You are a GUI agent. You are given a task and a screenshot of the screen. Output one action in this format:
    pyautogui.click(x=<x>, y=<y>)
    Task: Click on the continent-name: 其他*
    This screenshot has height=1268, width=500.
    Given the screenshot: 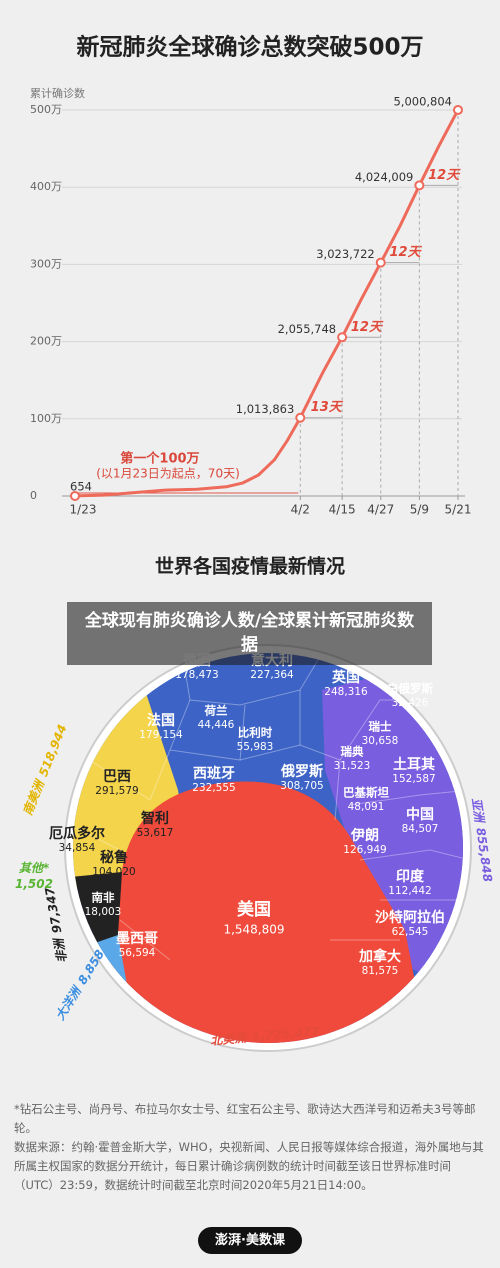 What is the action you would take?
    pyautogui.click(x=34, y=868)
    